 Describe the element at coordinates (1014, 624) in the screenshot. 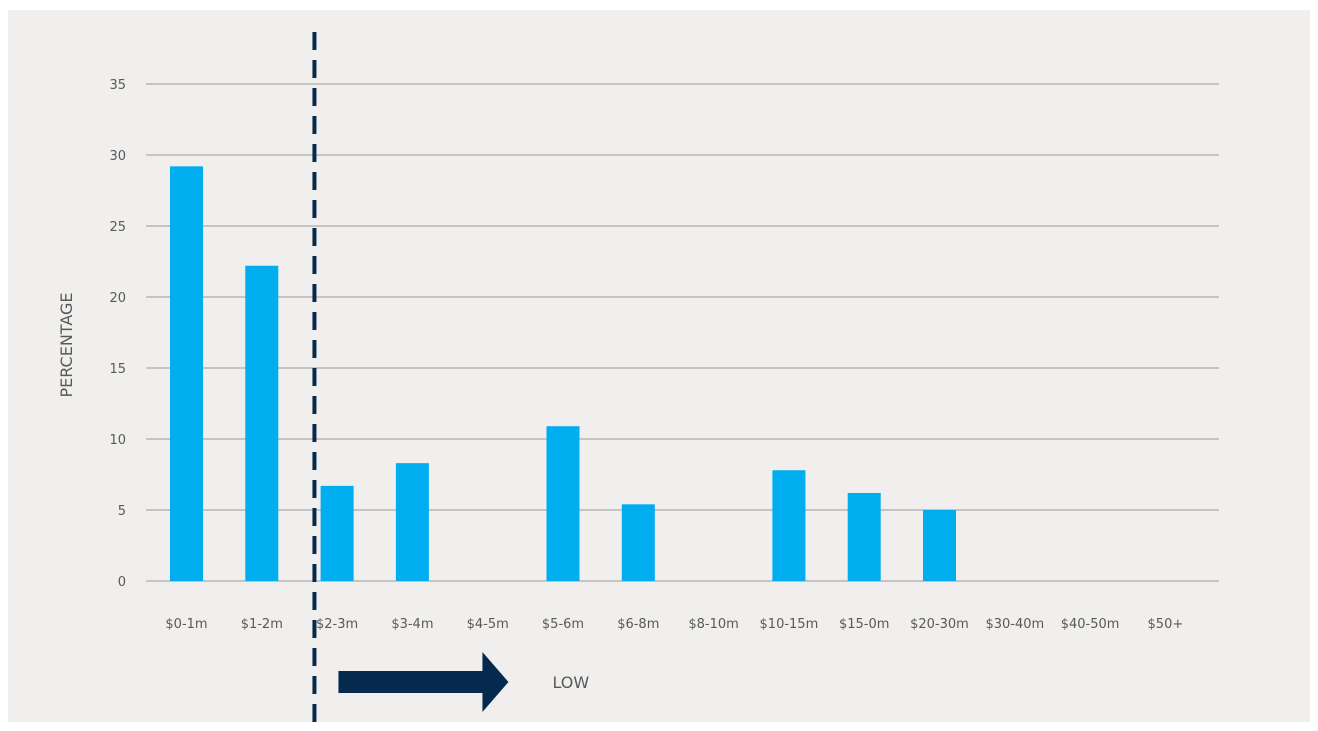

I see `x-tick-label: $30-40m` at that location.